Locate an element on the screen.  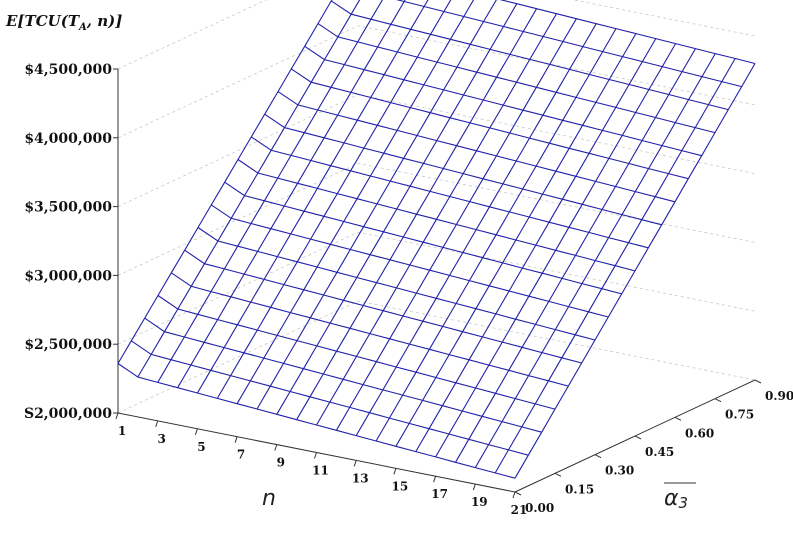
x-tick-label: 1 is located at coordinates (122, 431).